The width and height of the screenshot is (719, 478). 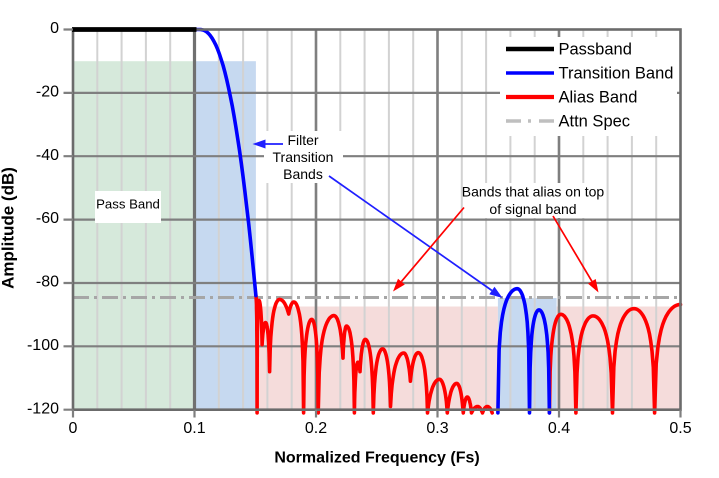 What do you see at coordinates (47, 155) in the screenshot?
I see `svg-text: -40` at bounding box center [47, 155].